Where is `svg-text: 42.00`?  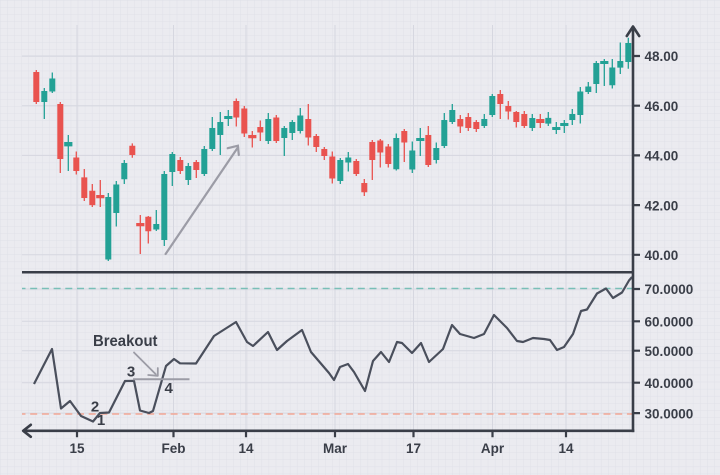 svg-text: 42.00 is located at coordinates (662, 205).